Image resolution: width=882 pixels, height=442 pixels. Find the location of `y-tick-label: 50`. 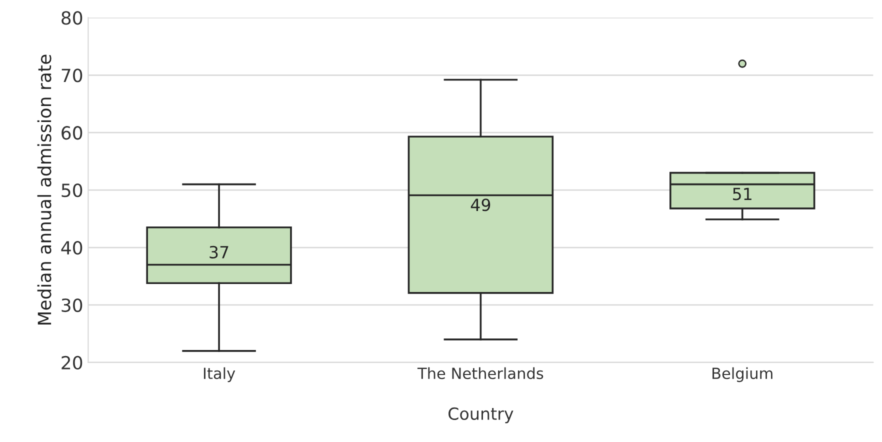

y-tick-label: 50 is located at coordinates (72, 191).